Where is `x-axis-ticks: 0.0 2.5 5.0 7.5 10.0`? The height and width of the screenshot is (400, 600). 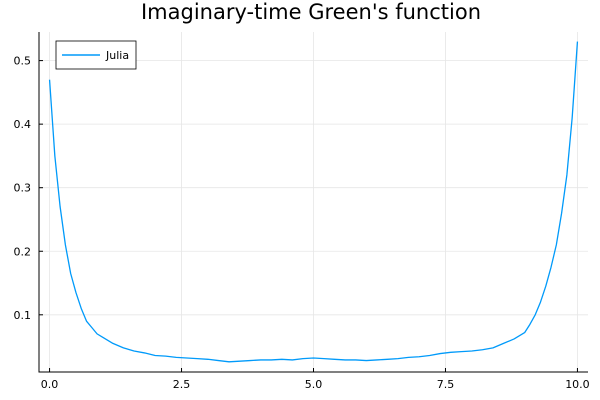
x-axis-ticks: 0.0 2.5 5.0 7.5 10.0 is located at coordinates (315, 379).